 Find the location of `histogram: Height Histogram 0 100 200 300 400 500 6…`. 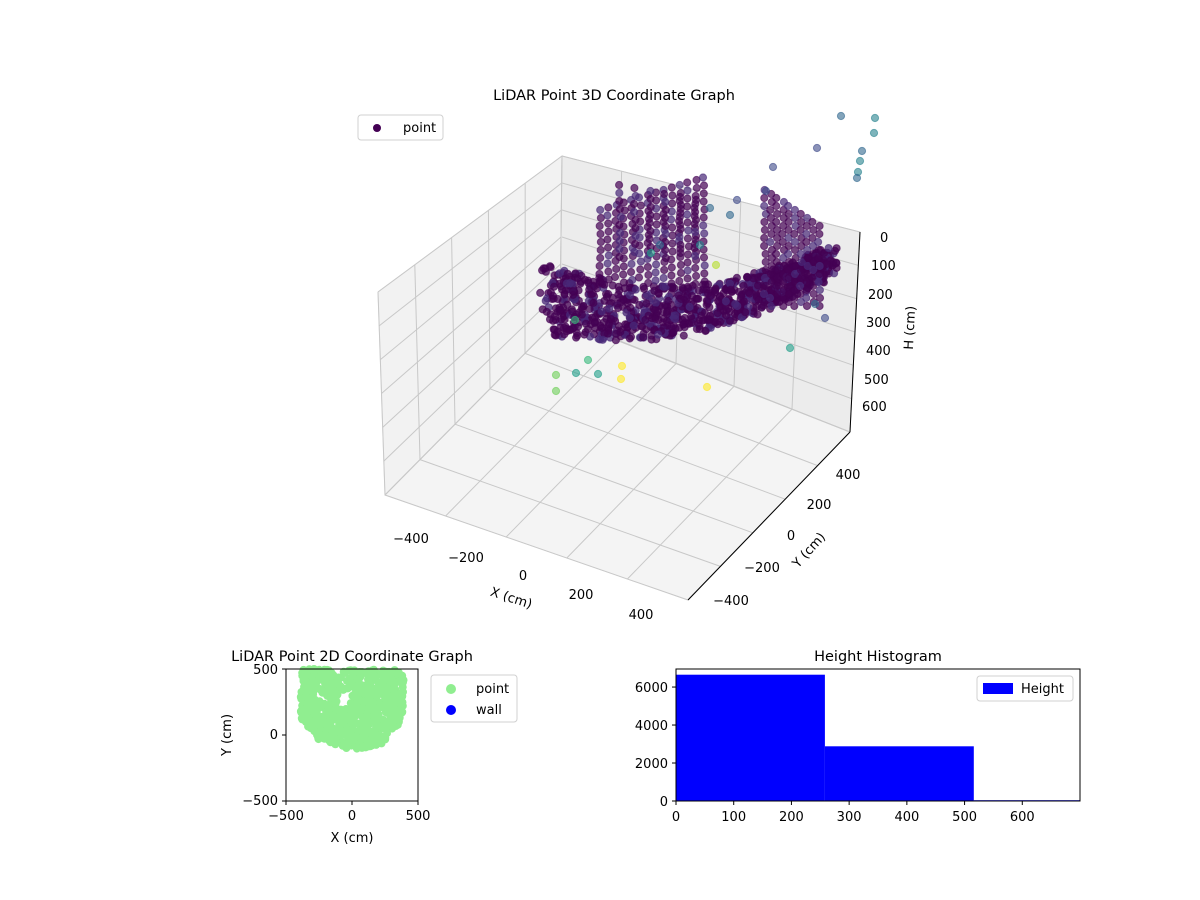

histogram: Height Histogram 0 100 200 300 400 500 6… is located at coordinates (858, 737).